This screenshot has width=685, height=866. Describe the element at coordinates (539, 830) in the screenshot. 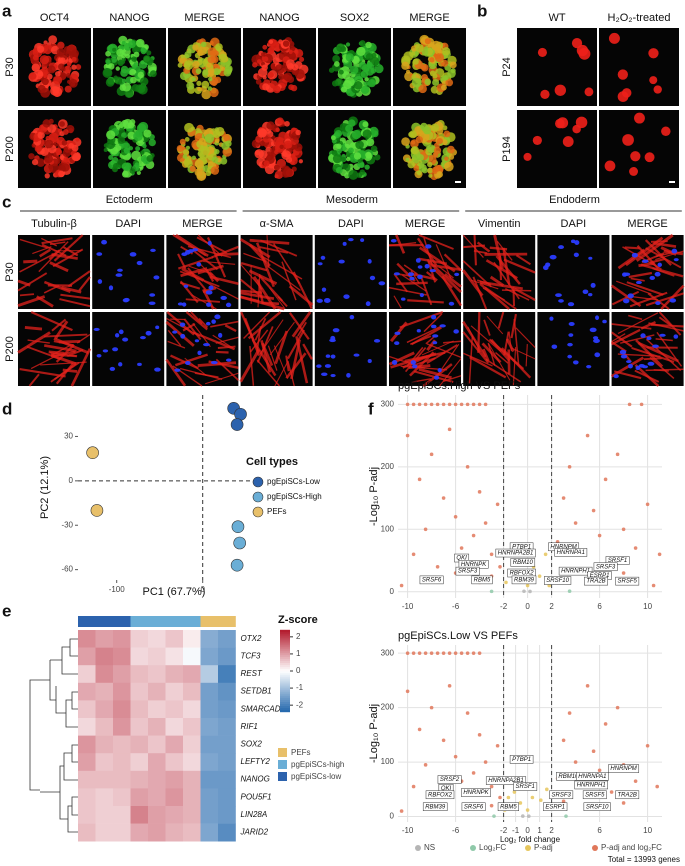

I see `x-tick-label: 1` at that location.